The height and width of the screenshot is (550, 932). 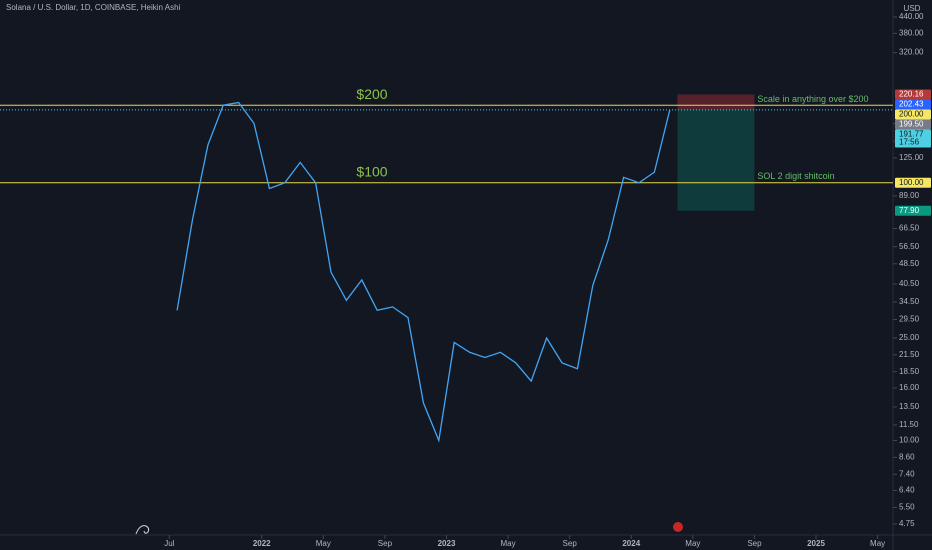 What do you see at coordinates (911, 134) in the screenshot?
I see `price-tag-label: 191.77` at bounding box center [911, 134].